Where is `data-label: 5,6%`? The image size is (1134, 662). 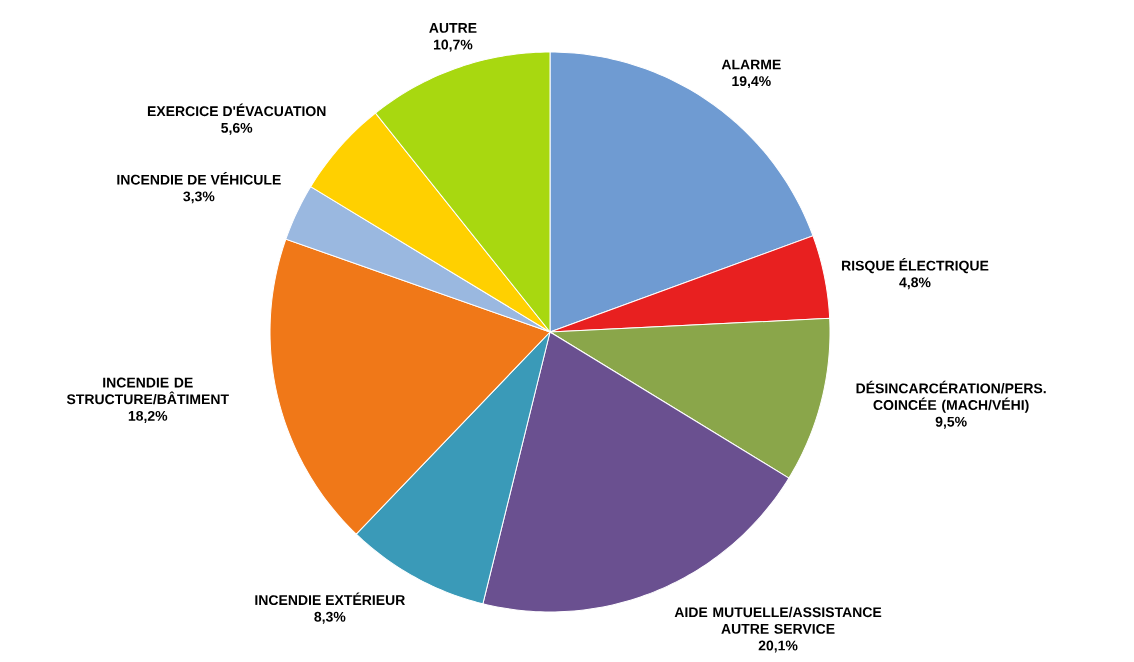
data-label: 5,6% is located at coordinates (237, 128).